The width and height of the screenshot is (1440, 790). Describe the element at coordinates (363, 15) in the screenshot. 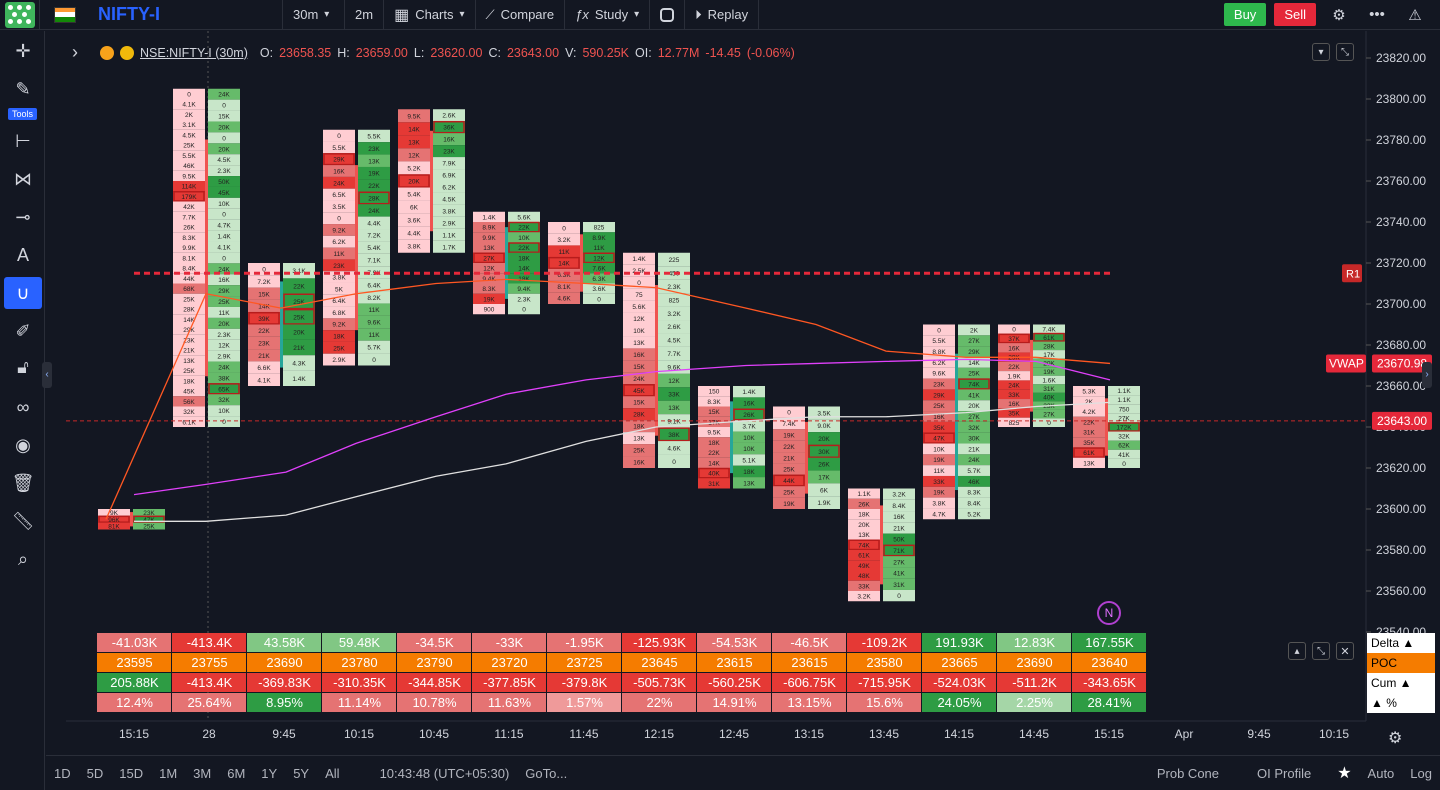

I see `interval-2m-button: 2m` at that location.